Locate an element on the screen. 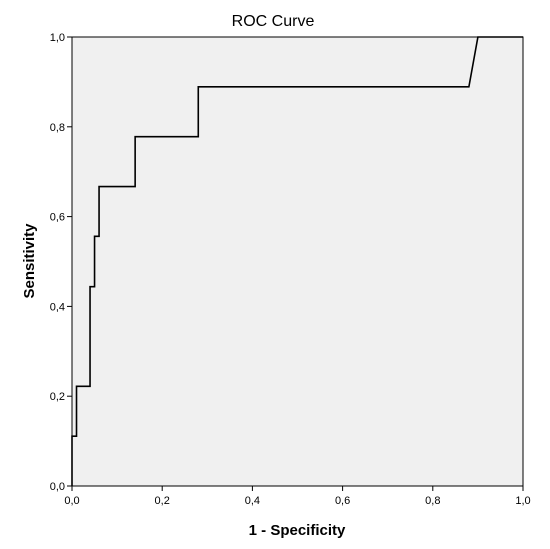 This screenshot has height=549, width=550. y-tick-label: 1,0 is located at coordinates (57, 38).